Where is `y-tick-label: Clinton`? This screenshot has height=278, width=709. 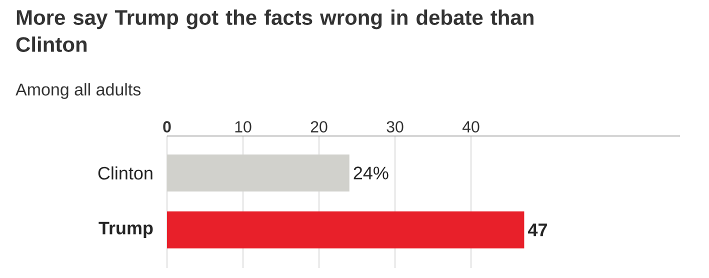 y-tick-label: Clinton is located at coordinates (125, 173).